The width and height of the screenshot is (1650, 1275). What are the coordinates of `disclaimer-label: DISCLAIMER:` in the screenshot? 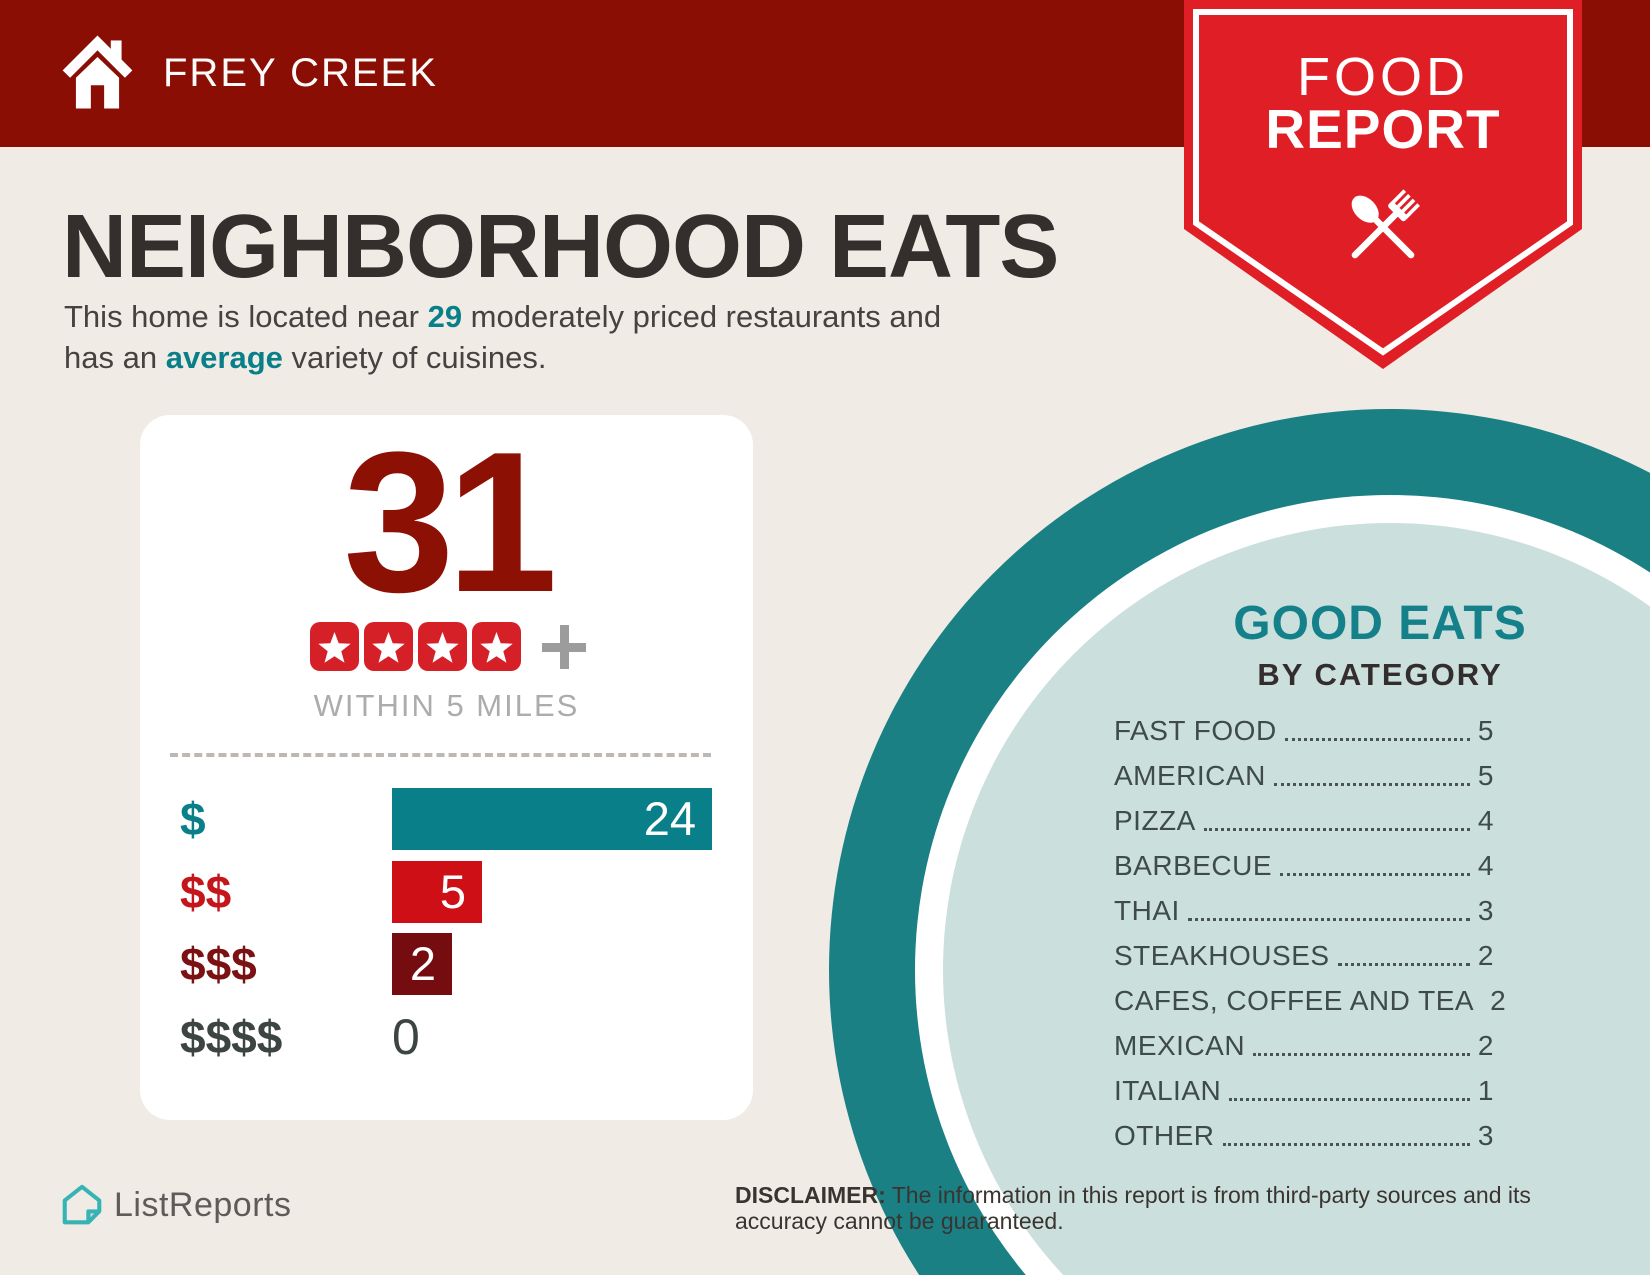 It's located at (810, 1195).